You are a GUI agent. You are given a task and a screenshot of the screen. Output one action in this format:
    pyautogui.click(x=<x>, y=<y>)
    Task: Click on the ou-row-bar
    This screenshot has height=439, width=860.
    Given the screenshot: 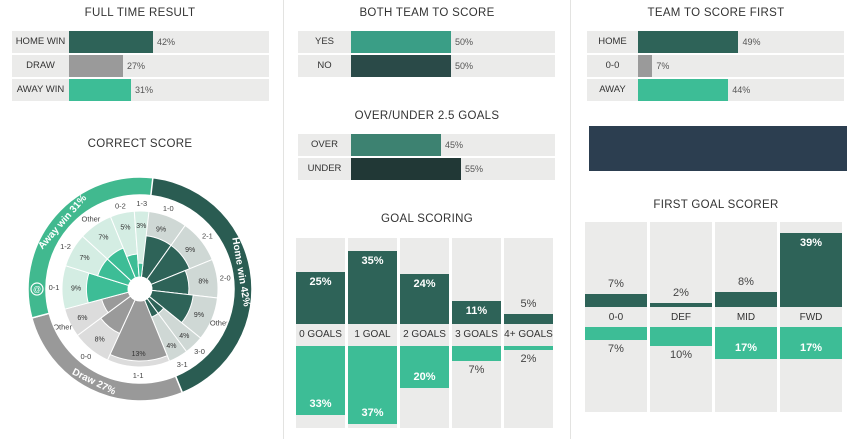 What is the action you would take?
    pyautogui.click(x=396, y=145)
    